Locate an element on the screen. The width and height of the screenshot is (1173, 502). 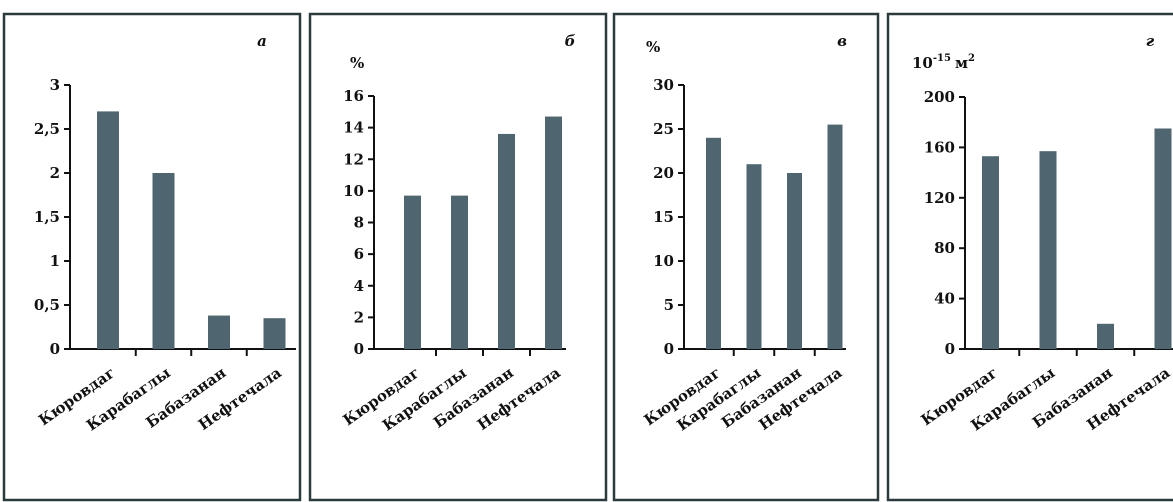
y-unit-label: 10-15 м2 is located at coordinates (943, 62).